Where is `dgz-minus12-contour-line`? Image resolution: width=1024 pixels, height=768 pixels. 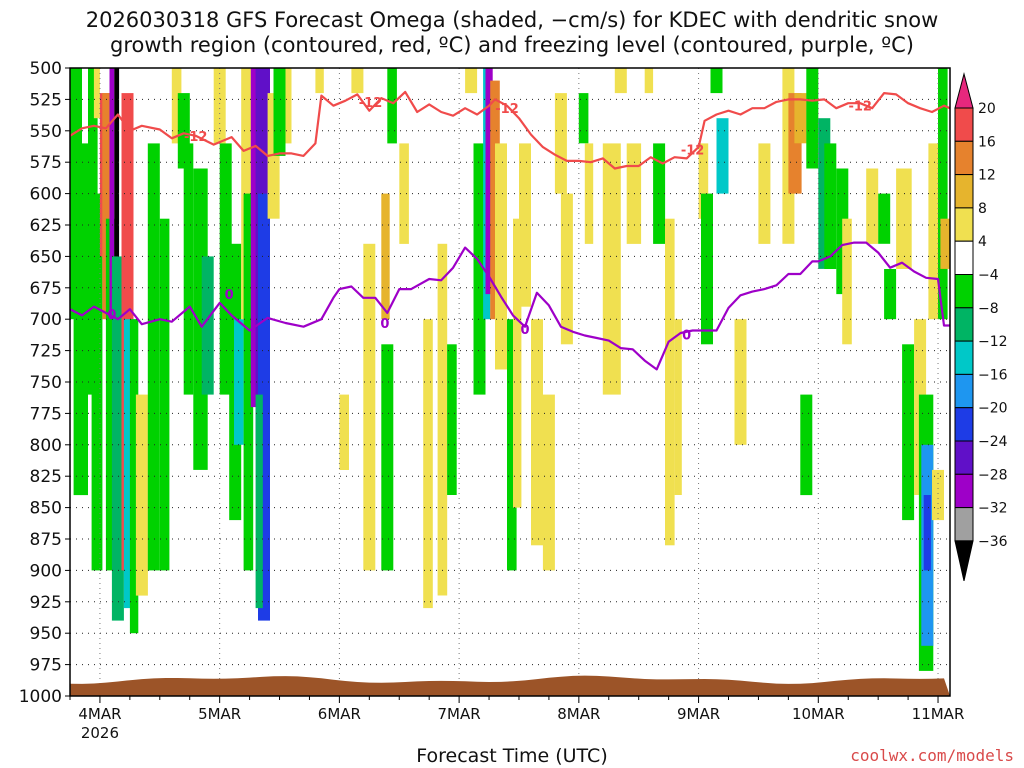 dgz-minus12-contour-line is located at coordinates (510, 130).